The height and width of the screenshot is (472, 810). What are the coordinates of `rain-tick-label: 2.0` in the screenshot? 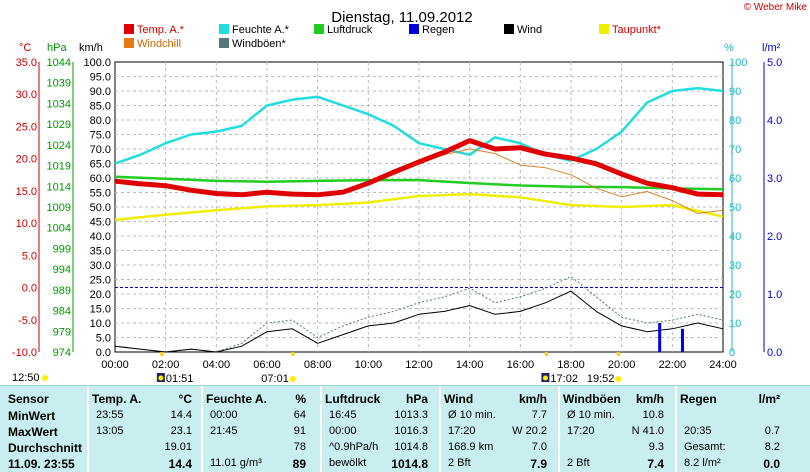 It's located at (774, 237).